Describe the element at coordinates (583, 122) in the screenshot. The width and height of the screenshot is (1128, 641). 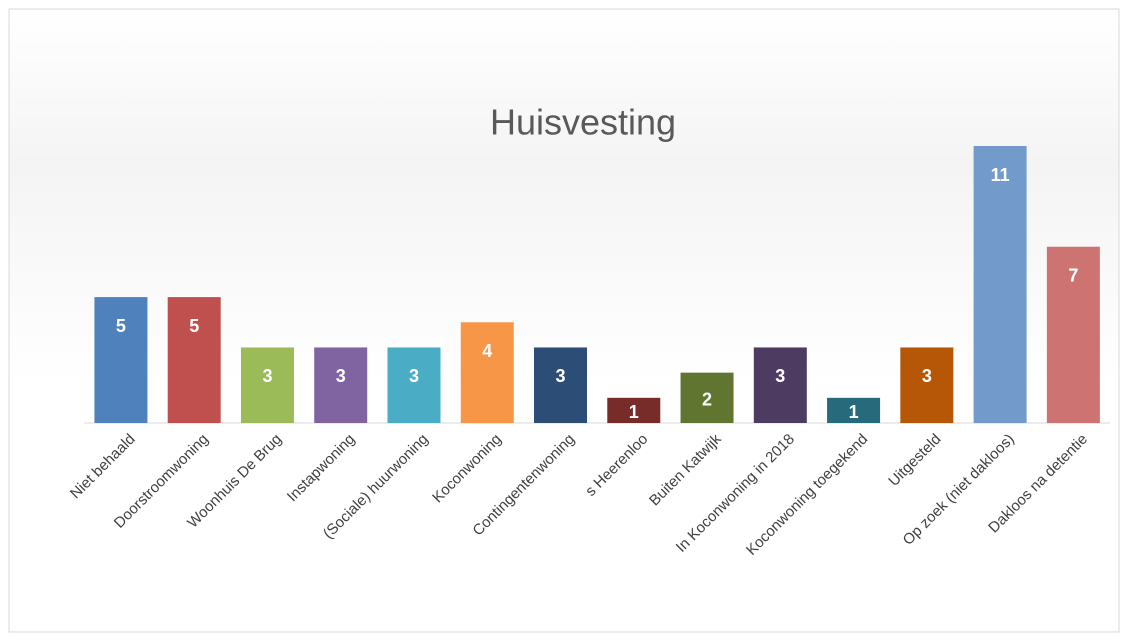
I see `chart-title: Huisvesting` at that location.